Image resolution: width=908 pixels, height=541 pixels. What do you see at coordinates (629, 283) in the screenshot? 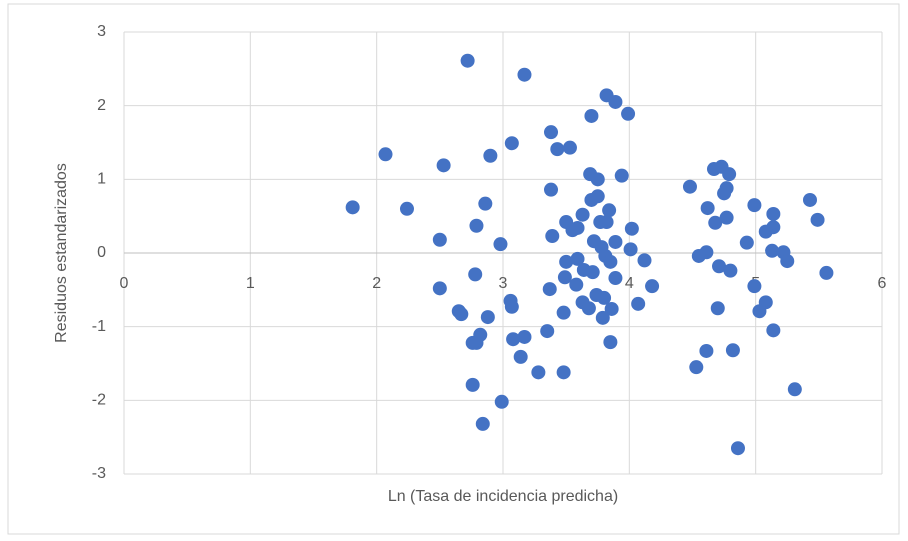
I see `x-tick-label: 4` at bounding box center [629, 283].